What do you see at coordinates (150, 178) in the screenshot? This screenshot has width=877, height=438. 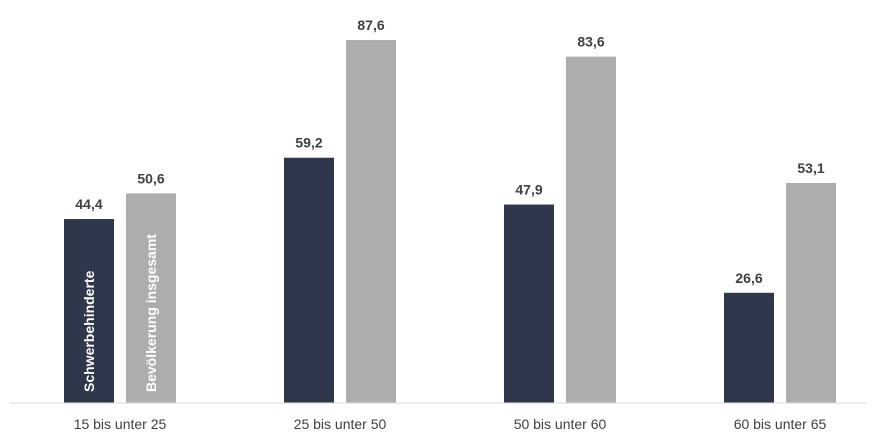 I see `value-label-bevoelkerung-0: 50,6` at bounding box center [150, 178].